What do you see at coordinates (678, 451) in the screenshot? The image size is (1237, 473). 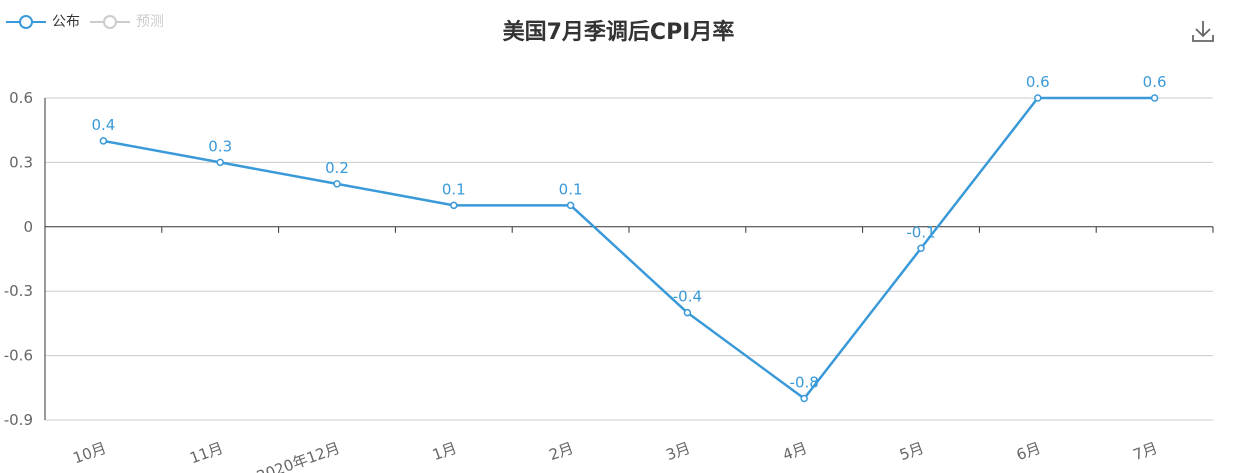 I see `x-tick-label: 3月` at bounding box center [678, 451].